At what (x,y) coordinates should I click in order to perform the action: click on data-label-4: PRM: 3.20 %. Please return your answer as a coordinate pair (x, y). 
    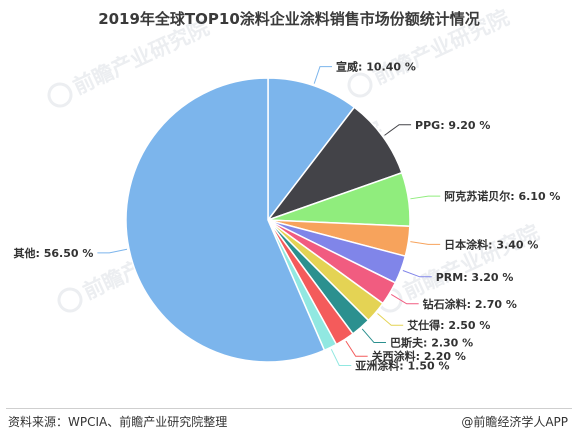
    Looking at the image, I should click on (475, 277).